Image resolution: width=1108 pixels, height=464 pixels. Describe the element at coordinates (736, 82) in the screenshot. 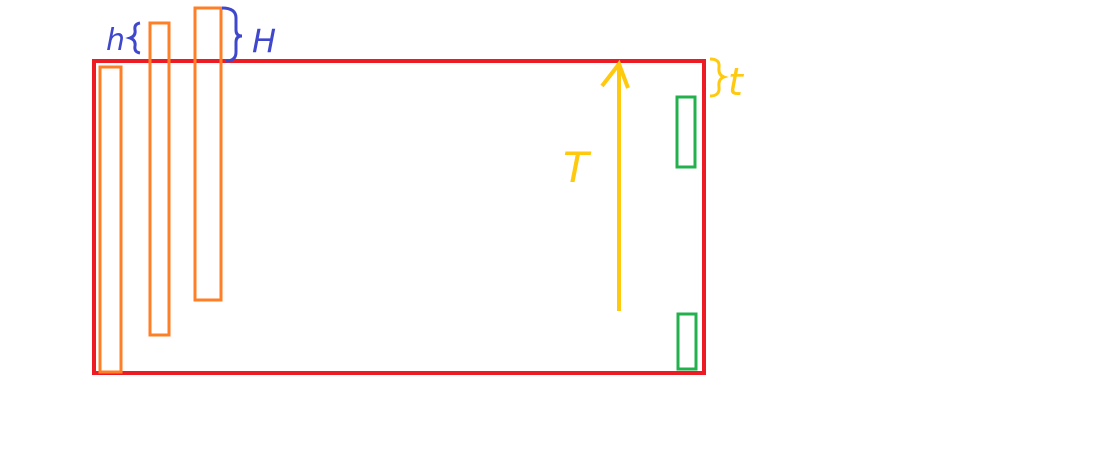

I see `t-label: t` at that location.